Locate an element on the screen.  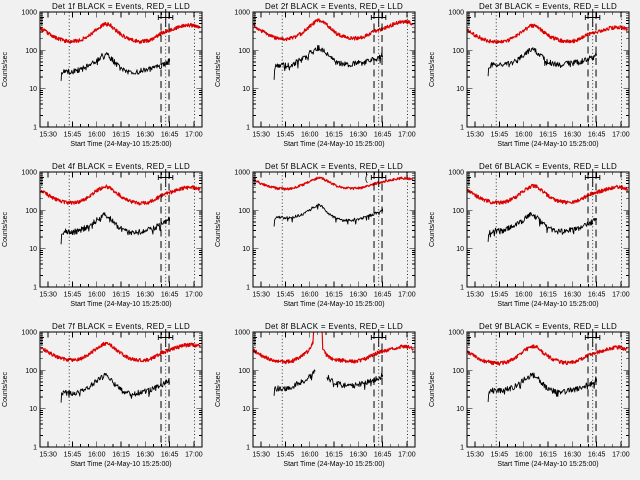
axes-frame is located at coordinates (334, 69).